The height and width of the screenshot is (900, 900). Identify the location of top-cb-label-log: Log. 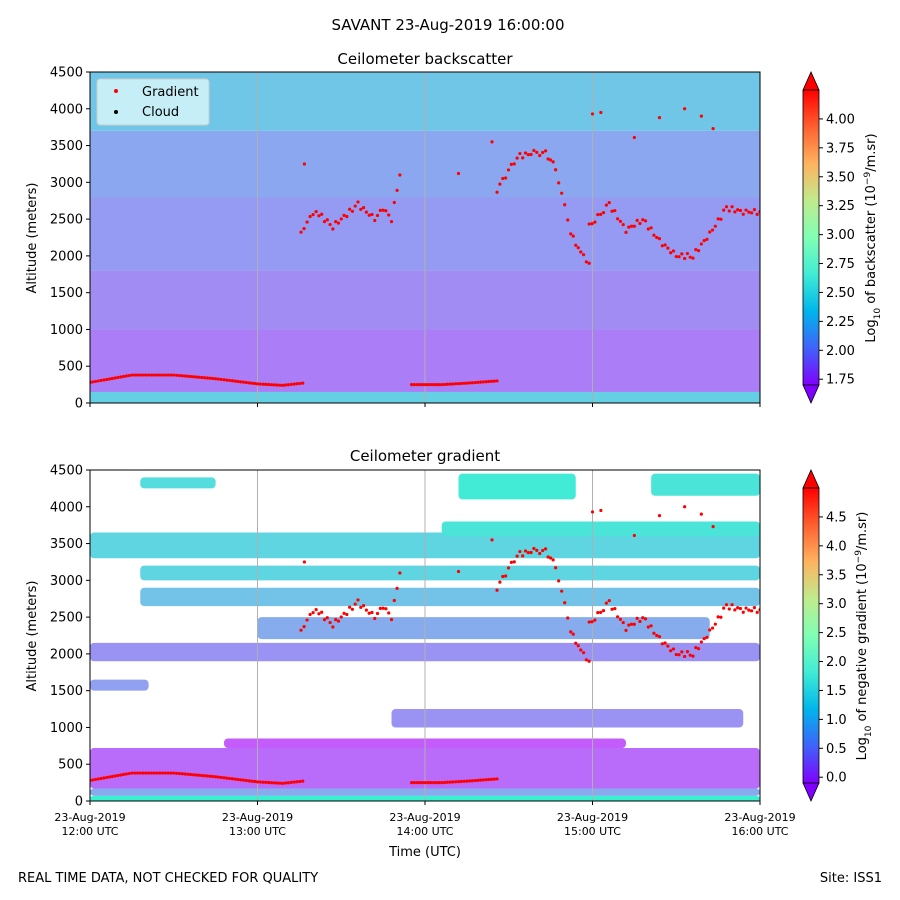
(871, 330).